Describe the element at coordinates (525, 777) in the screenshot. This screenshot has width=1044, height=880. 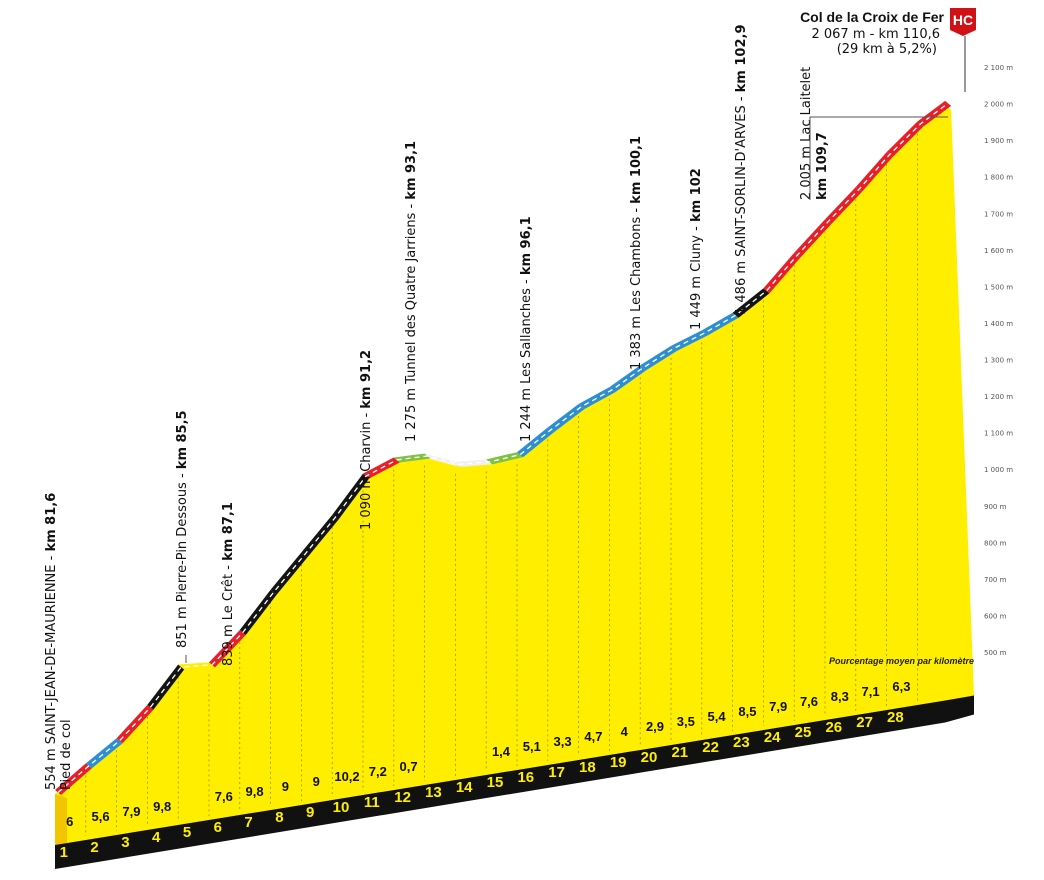
I see `km-label: 16` at that location.